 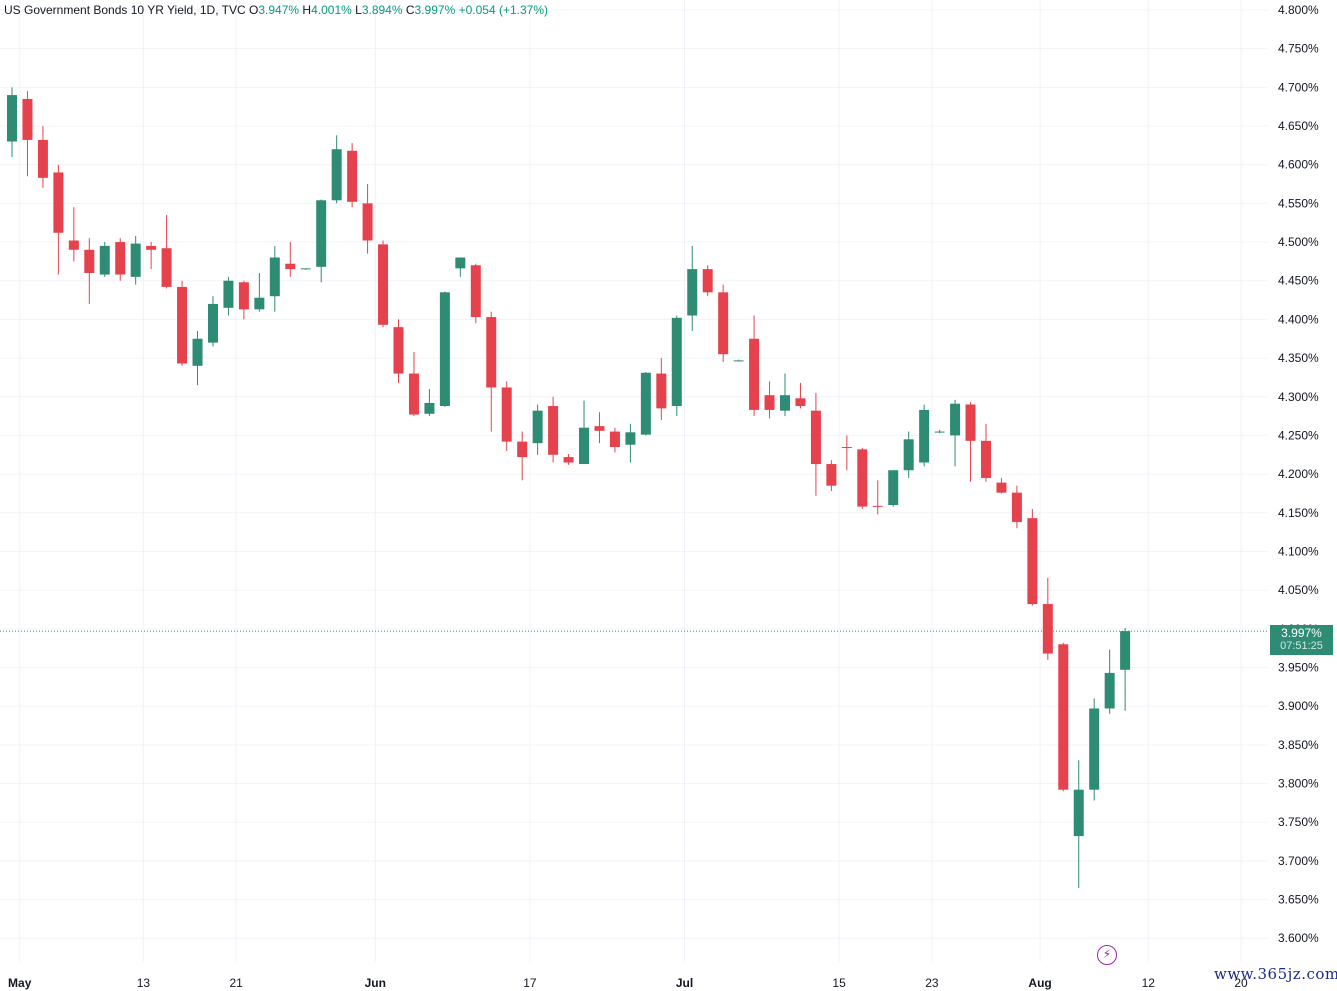 I want to click on watermark-text: www.365jz.com, so click(x=1275, y=974).